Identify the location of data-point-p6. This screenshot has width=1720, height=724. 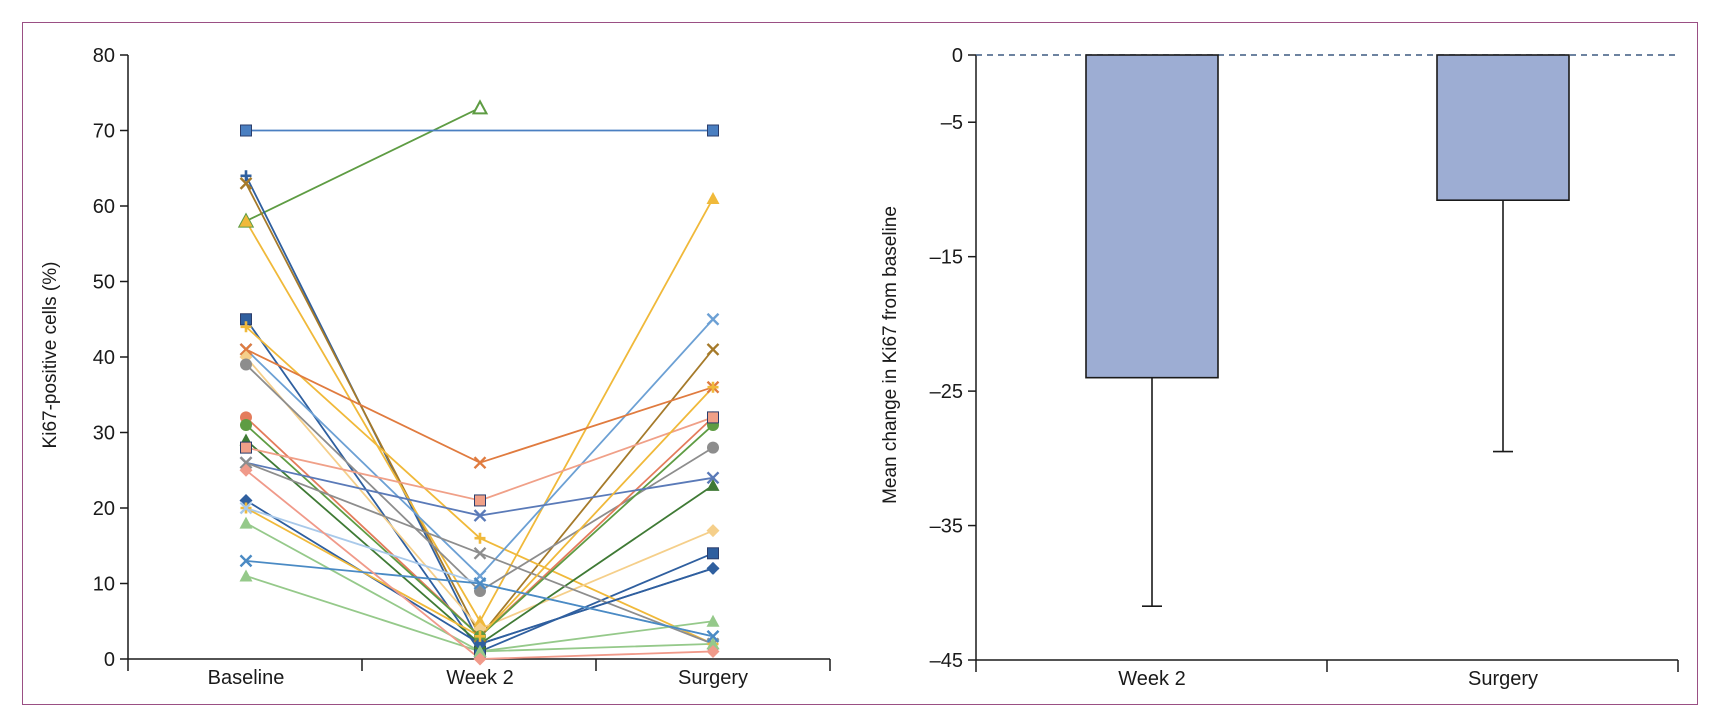
(713, 553).